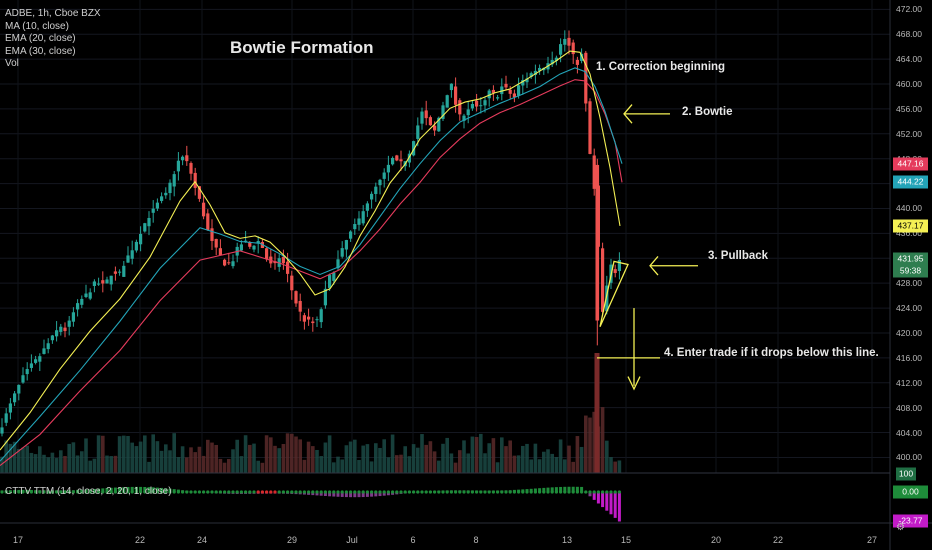 The image size is (932, 550). I want to click on legend-ma: MA (10, close), so click(37, 26).